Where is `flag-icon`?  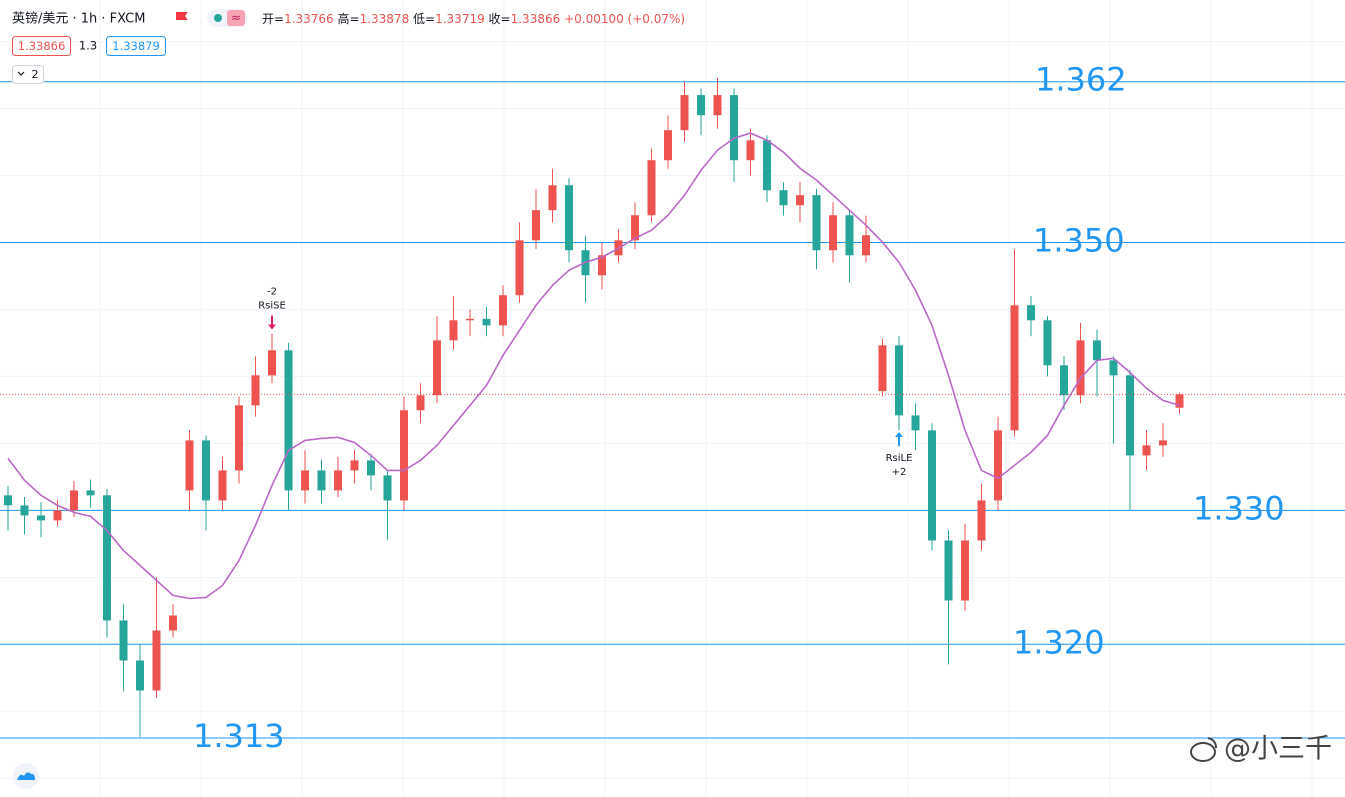
flag-icon is located at coordinates (182, 16).